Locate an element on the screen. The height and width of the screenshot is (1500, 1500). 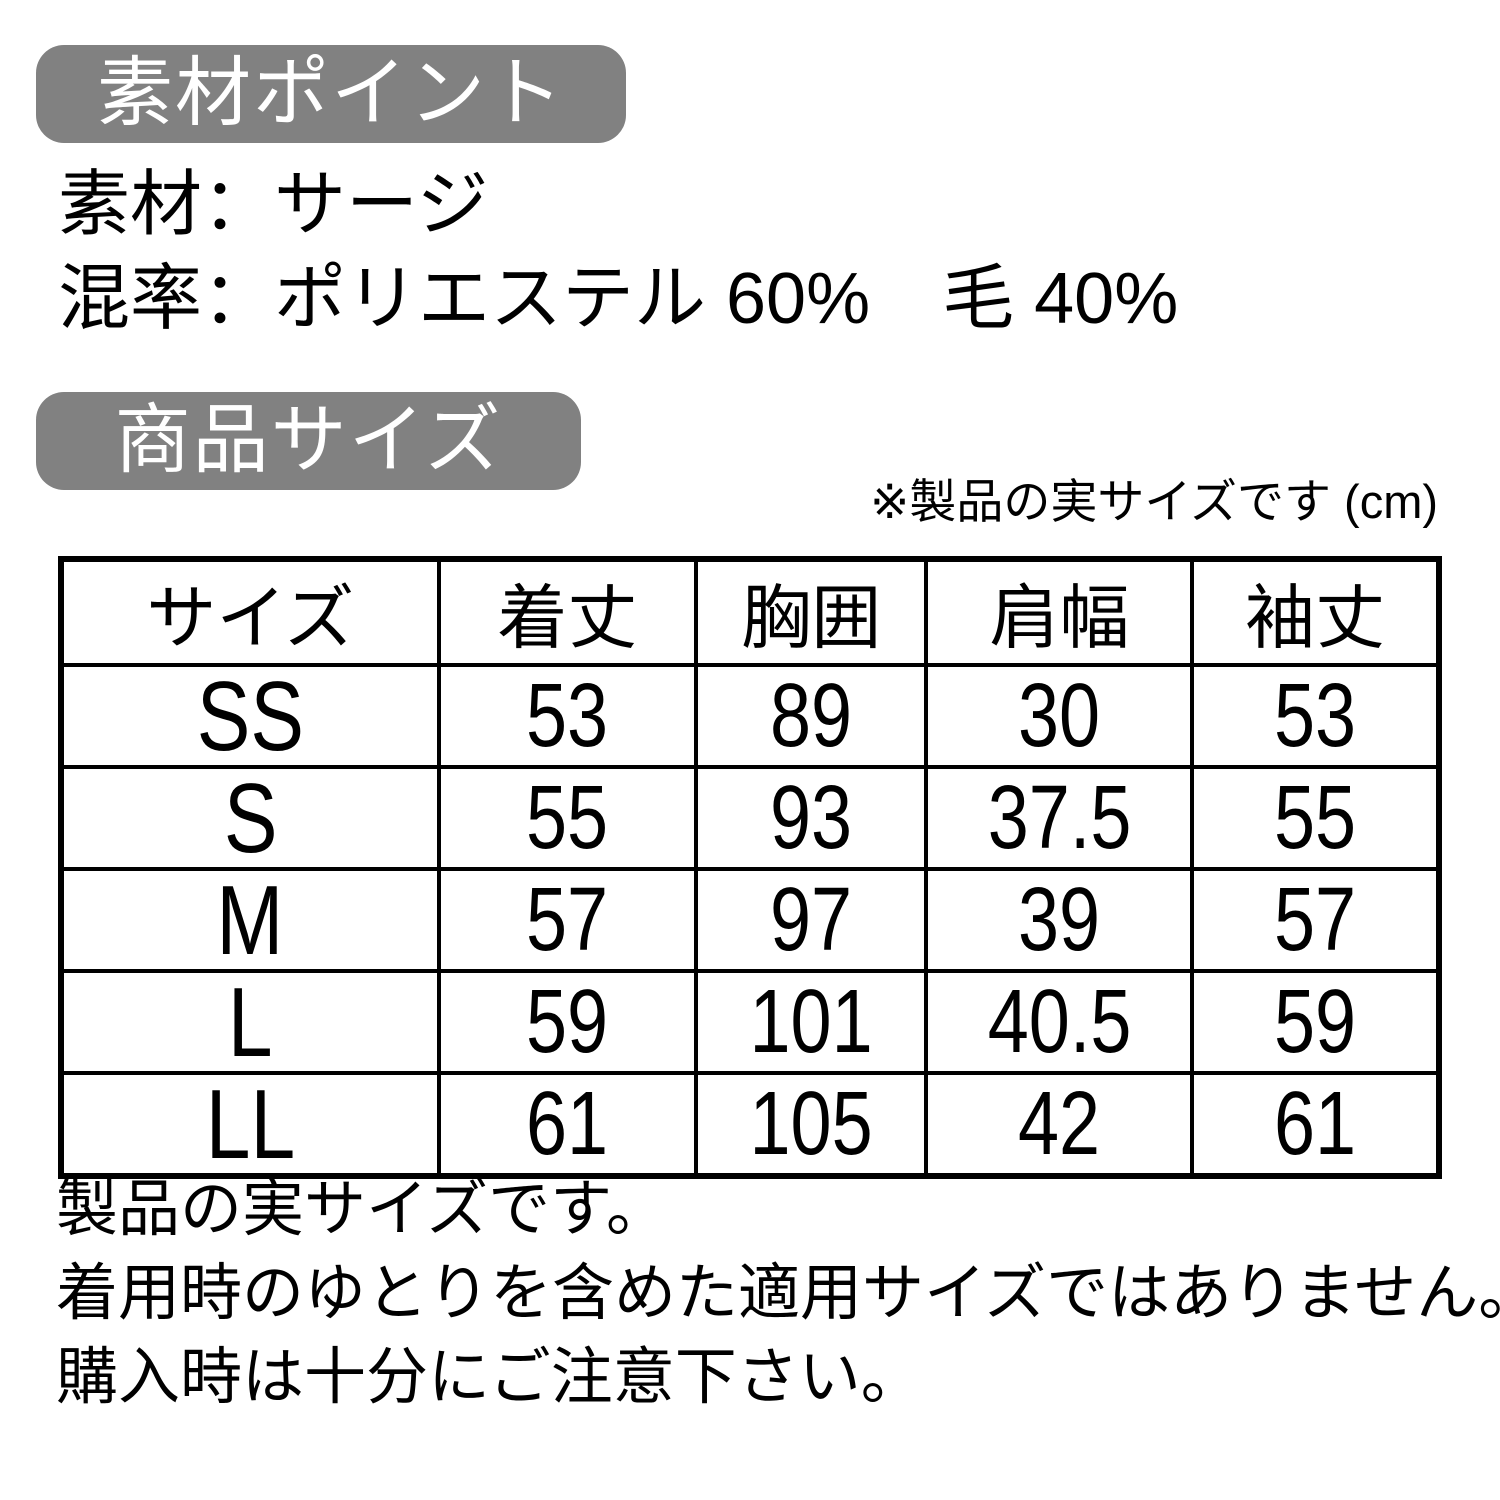
cell-sleeve: 53 is located at coordinates (1315, 716).